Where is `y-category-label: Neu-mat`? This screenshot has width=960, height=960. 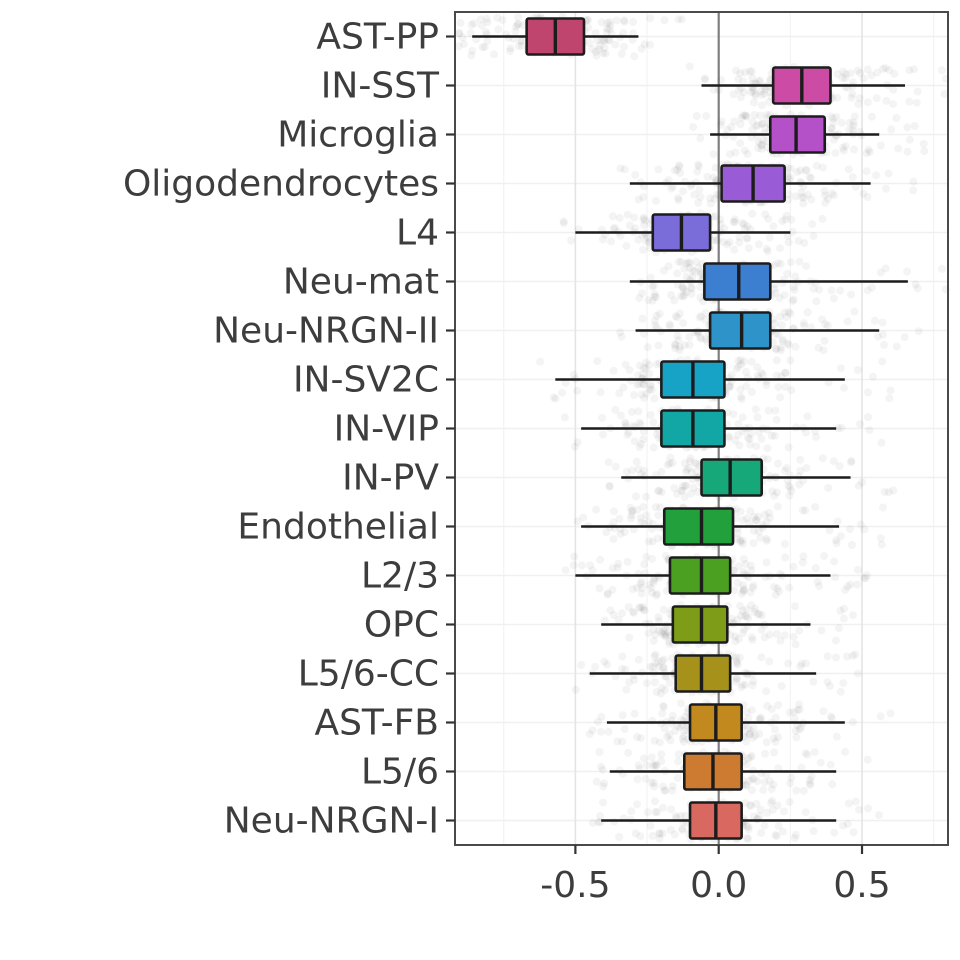 y-category-label: Neu-mat is located at coordinates (361, 282).